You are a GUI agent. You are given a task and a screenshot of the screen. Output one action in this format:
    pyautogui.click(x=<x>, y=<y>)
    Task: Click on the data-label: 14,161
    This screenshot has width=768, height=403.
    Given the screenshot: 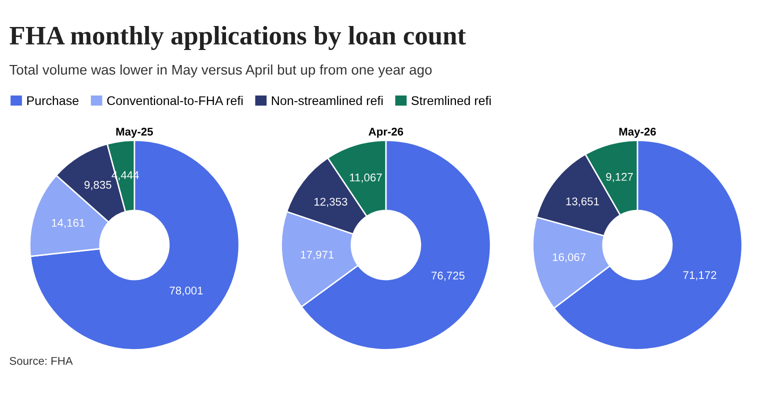 What is the action you would take?
    pyautogui.click(x=68, y=223)
    